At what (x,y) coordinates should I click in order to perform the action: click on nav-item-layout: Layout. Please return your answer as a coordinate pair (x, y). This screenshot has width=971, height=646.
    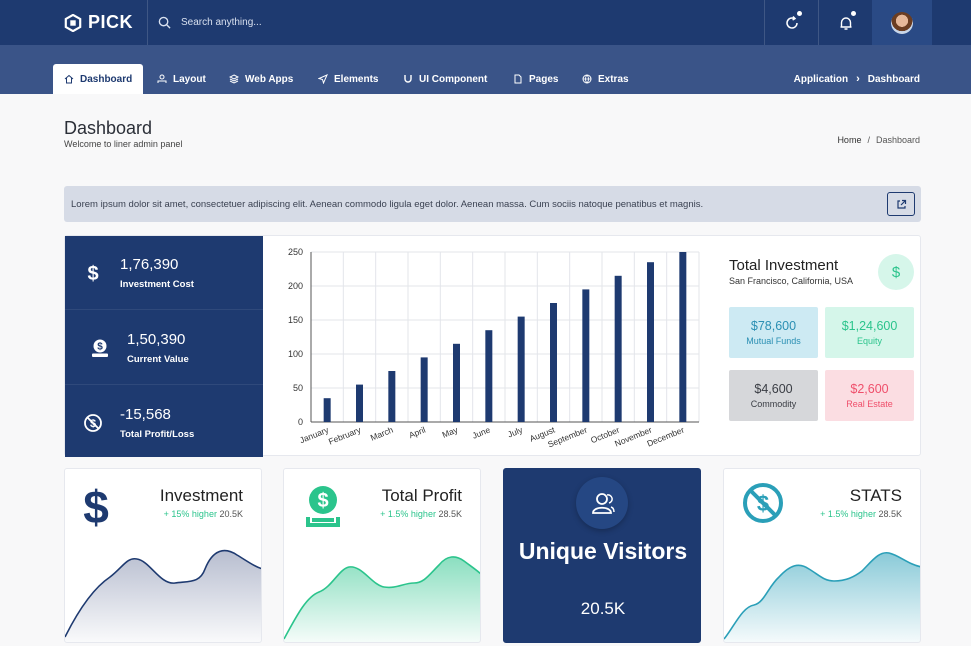
    Looking at the image, I should click on (181, 79).